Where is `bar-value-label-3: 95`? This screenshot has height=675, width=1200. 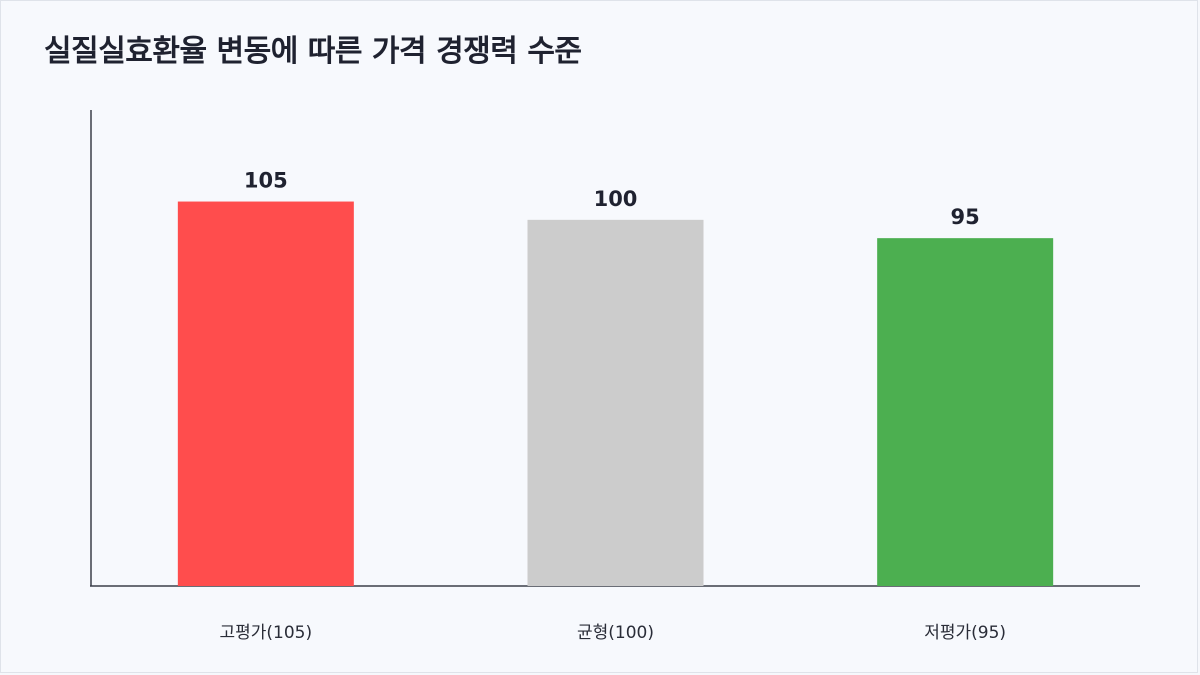
bar-value-label-3: 95 is located at coordinates (965, 217).